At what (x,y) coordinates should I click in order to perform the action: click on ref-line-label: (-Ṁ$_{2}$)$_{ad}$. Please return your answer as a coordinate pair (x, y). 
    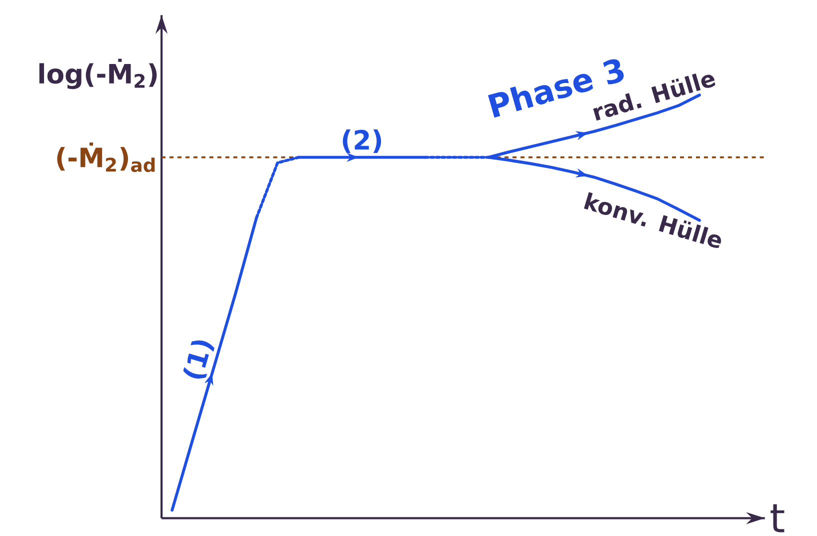
    Looking at the image, I should click on (106, 157).